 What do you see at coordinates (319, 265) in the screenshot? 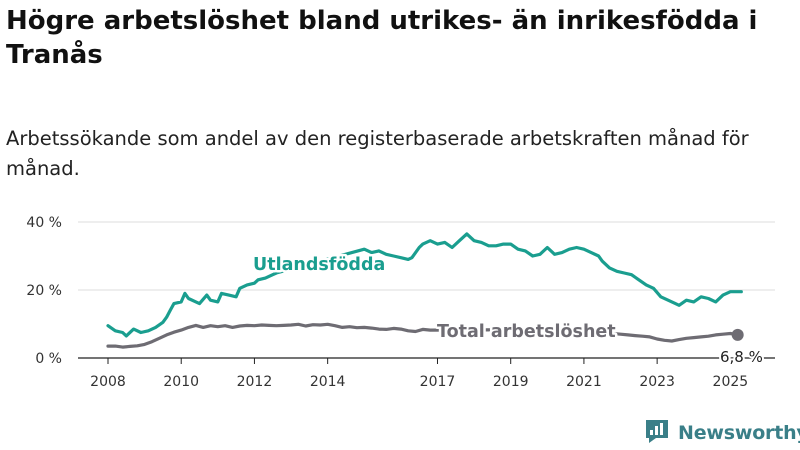
I see `series-label-foreign: Utlandsfödda` at bounding box center [319, 265].